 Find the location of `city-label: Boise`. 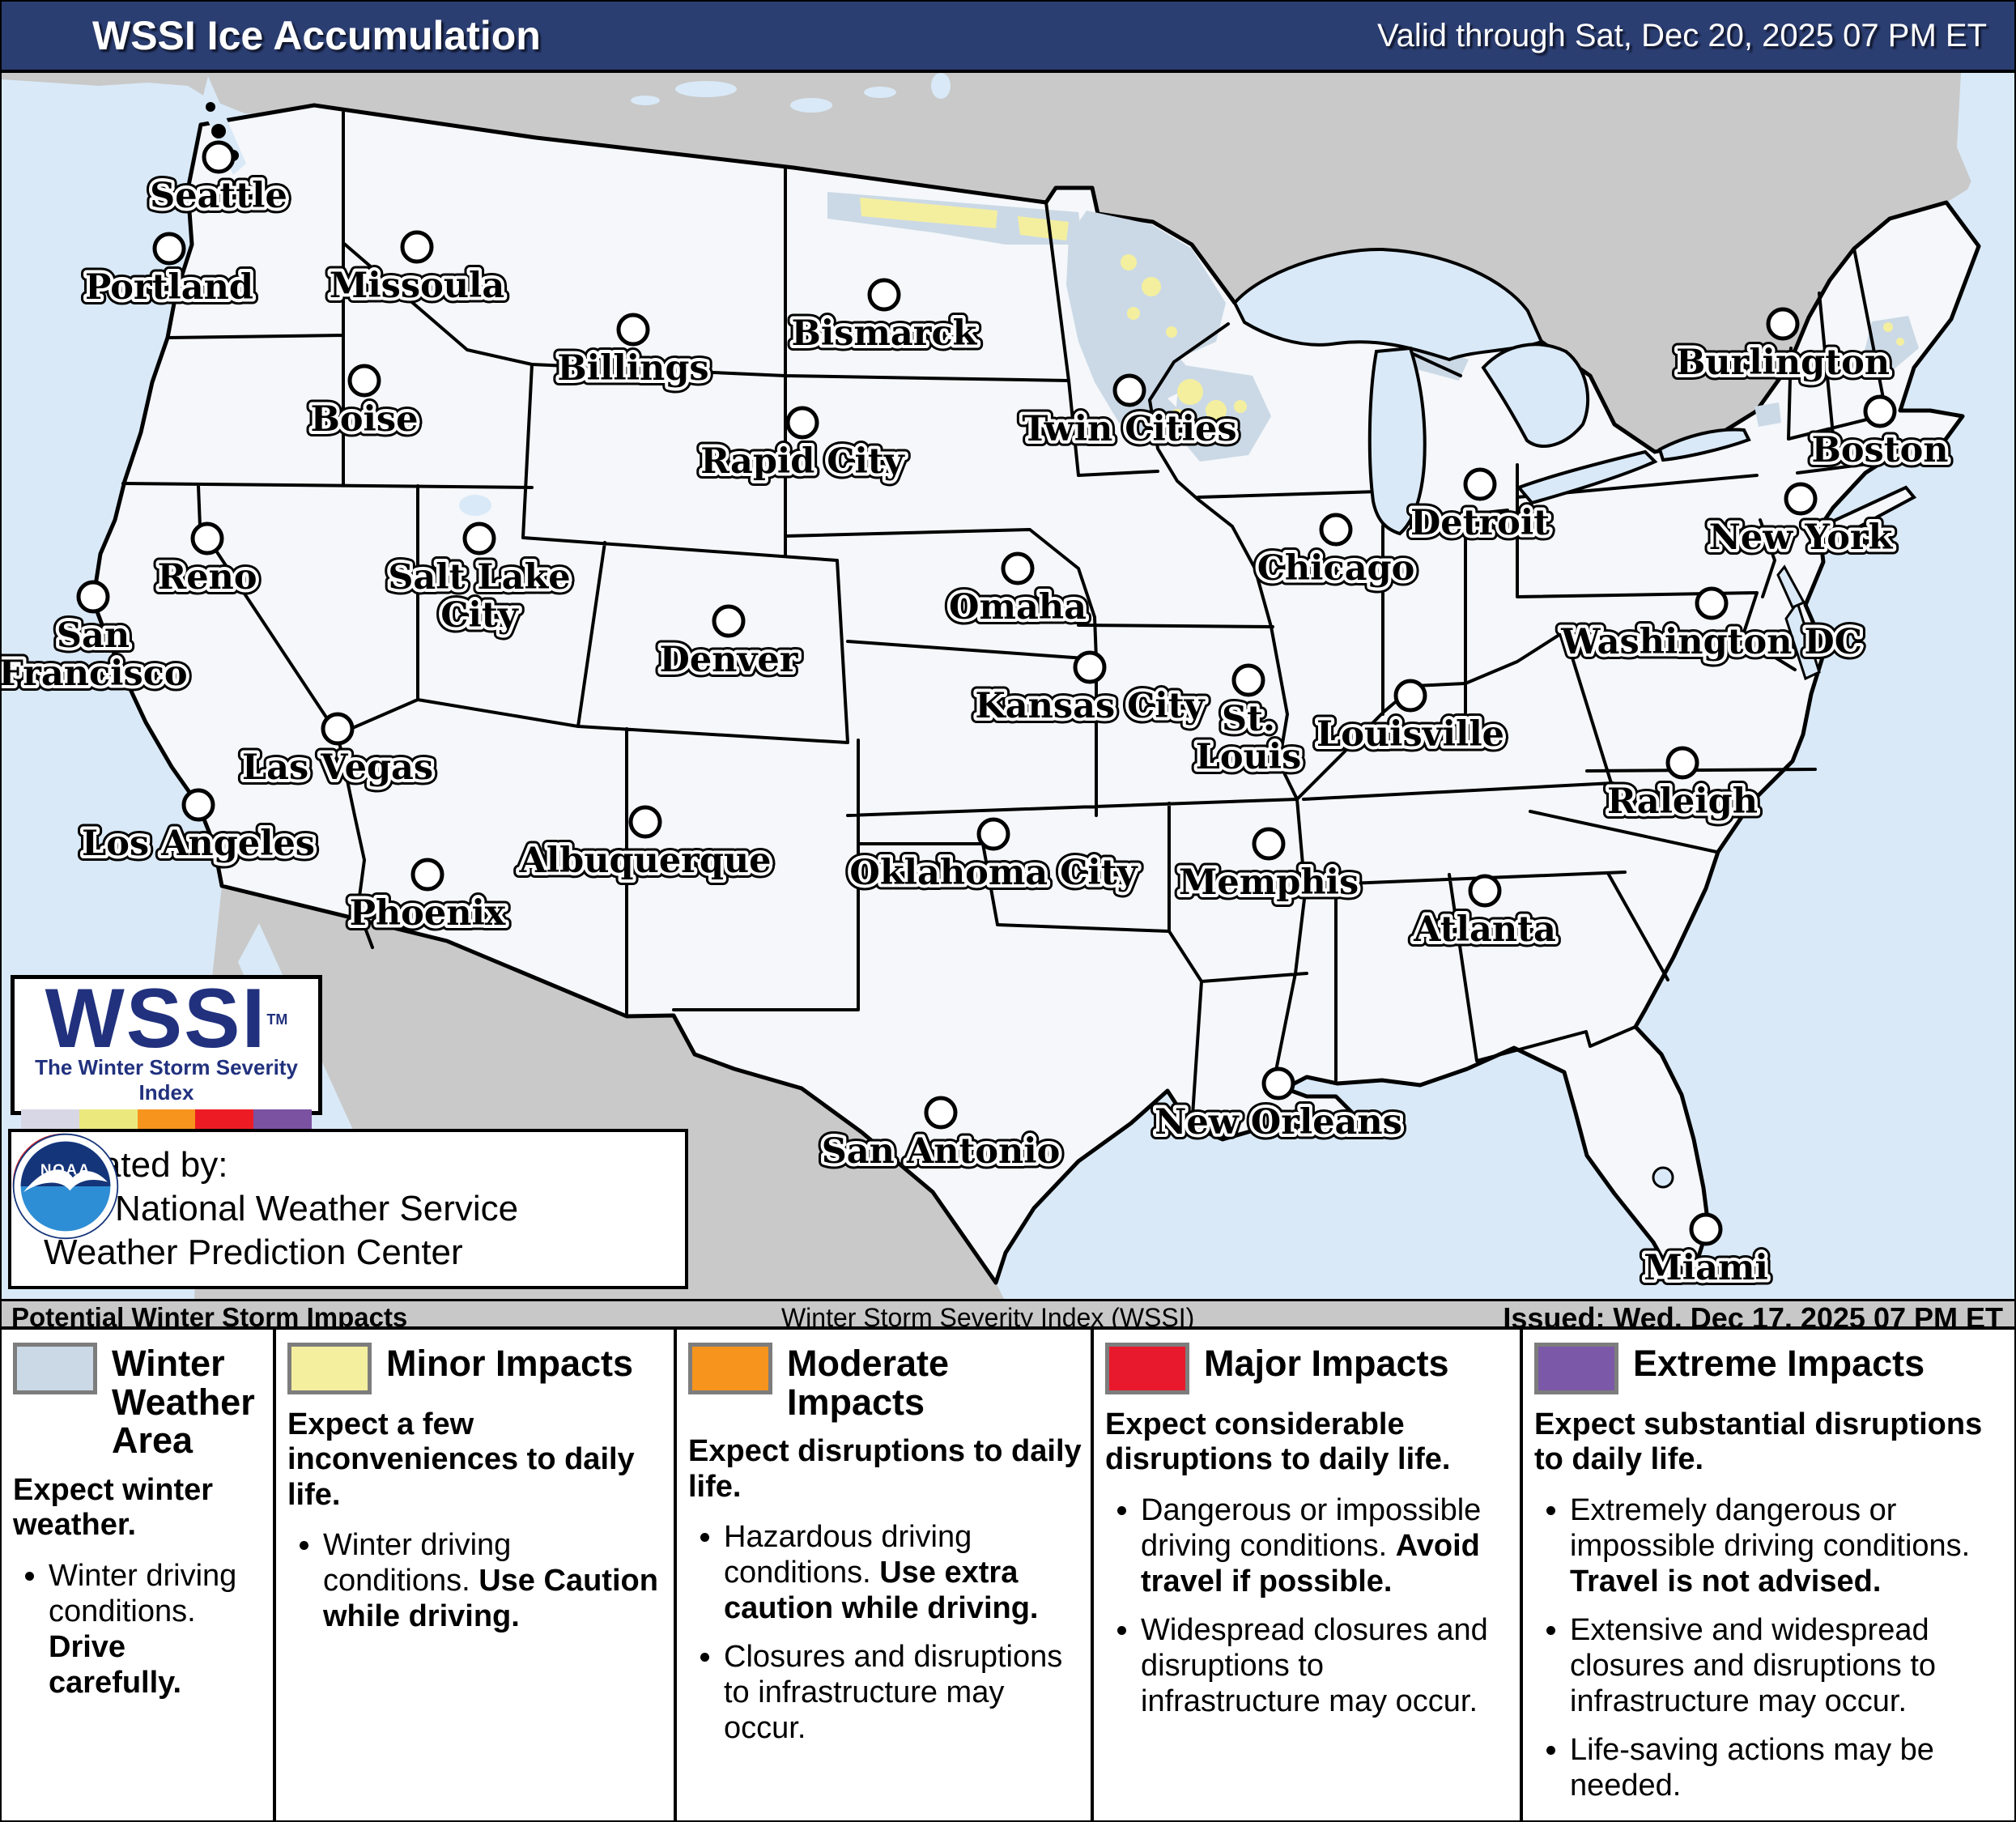

city-label: Boise is located at coordinates (365, 419).